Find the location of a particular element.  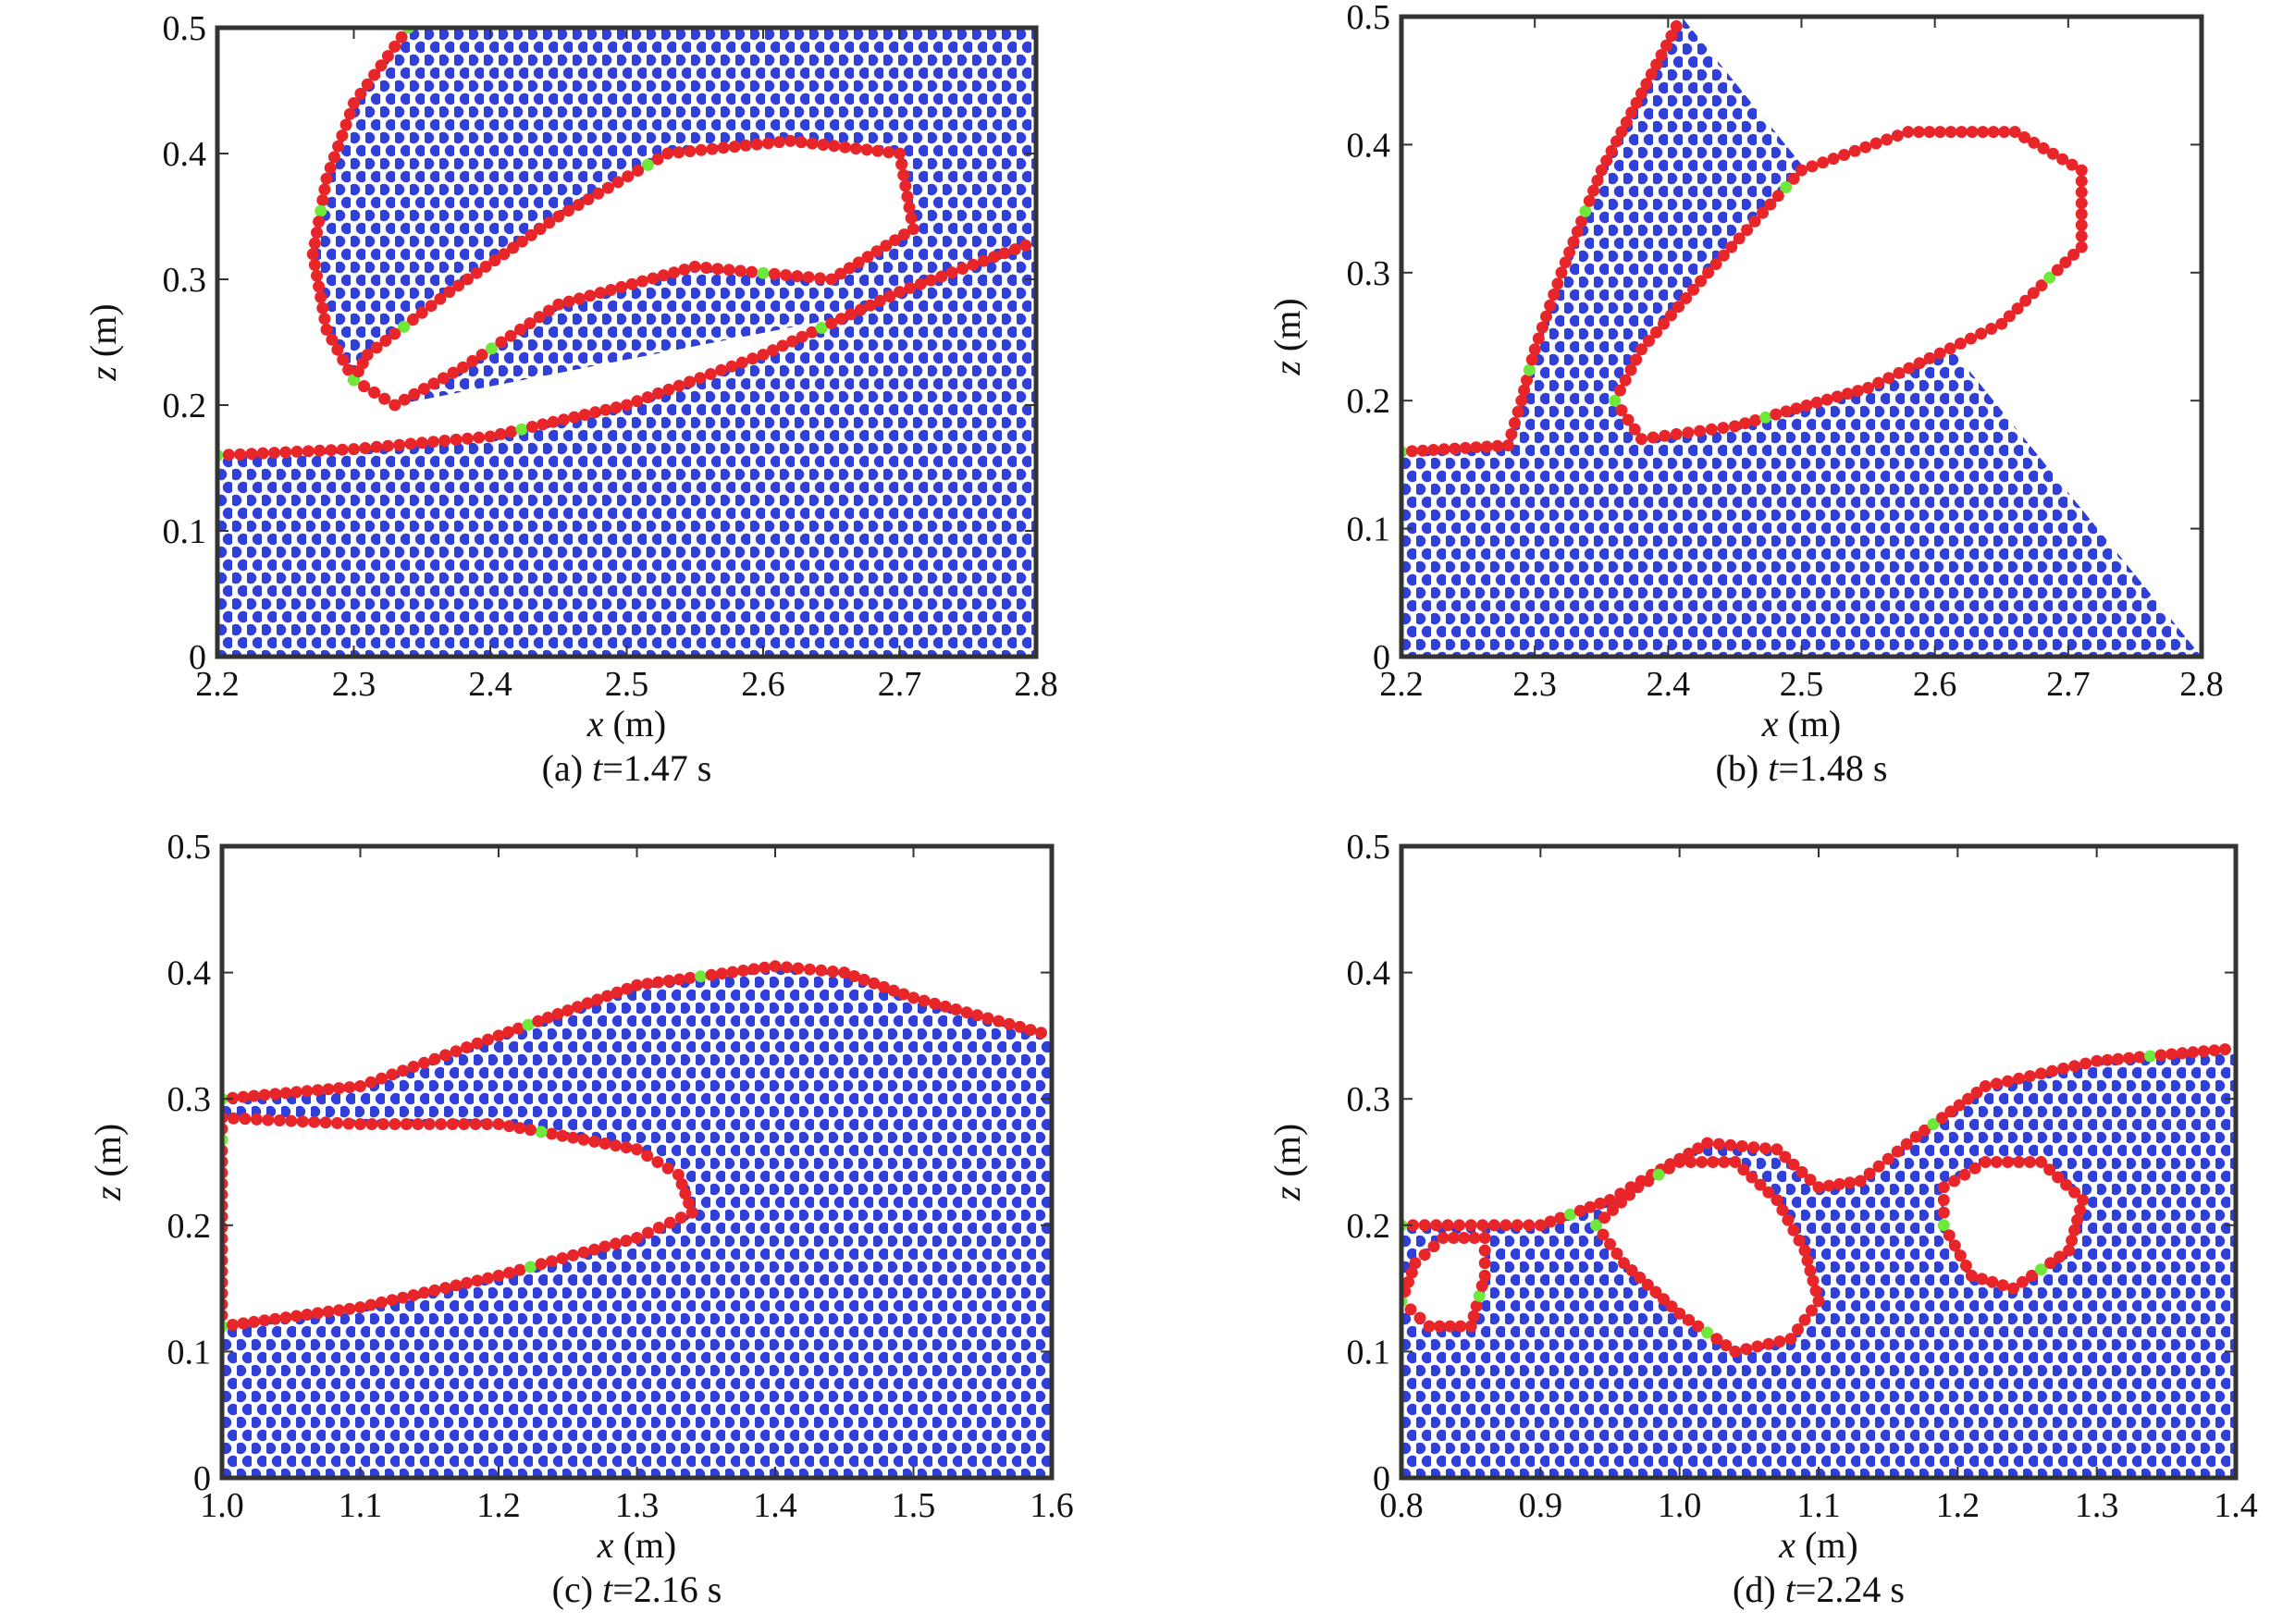

fluid-particles is located at coordinates (1818, 1263).